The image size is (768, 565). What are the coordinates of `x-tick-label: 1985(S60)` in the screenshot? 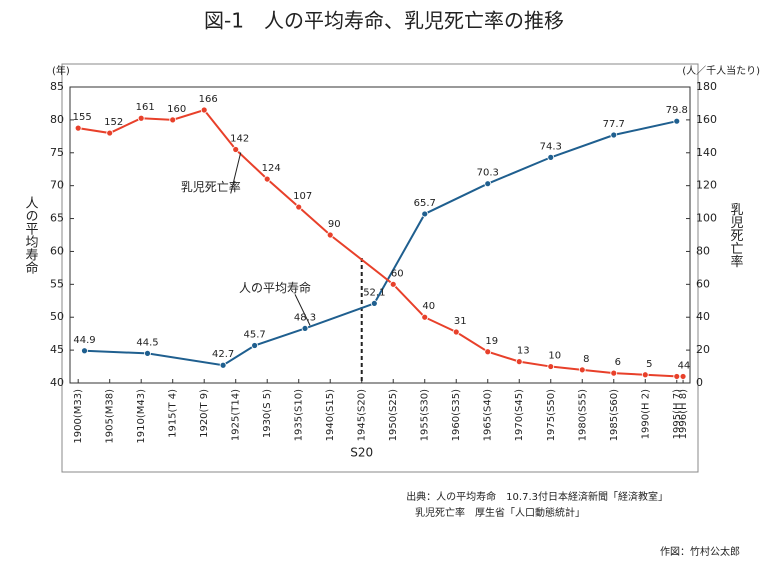 It's located at (614, 415).